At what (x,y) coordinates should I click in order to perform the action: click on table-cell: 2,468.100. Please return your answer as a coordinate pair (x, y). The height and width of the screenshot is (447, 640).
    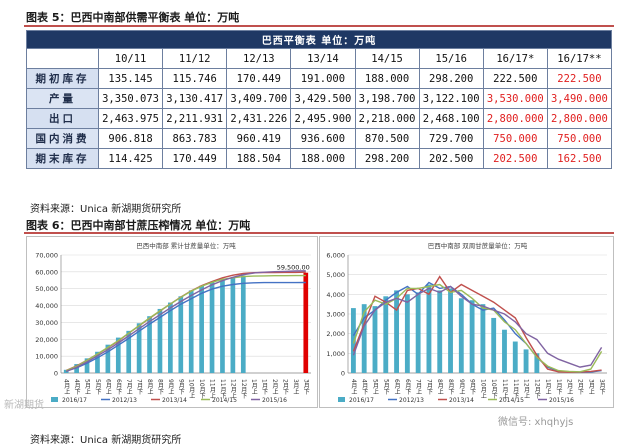
    Looking at the image, I should click on (451, 118).